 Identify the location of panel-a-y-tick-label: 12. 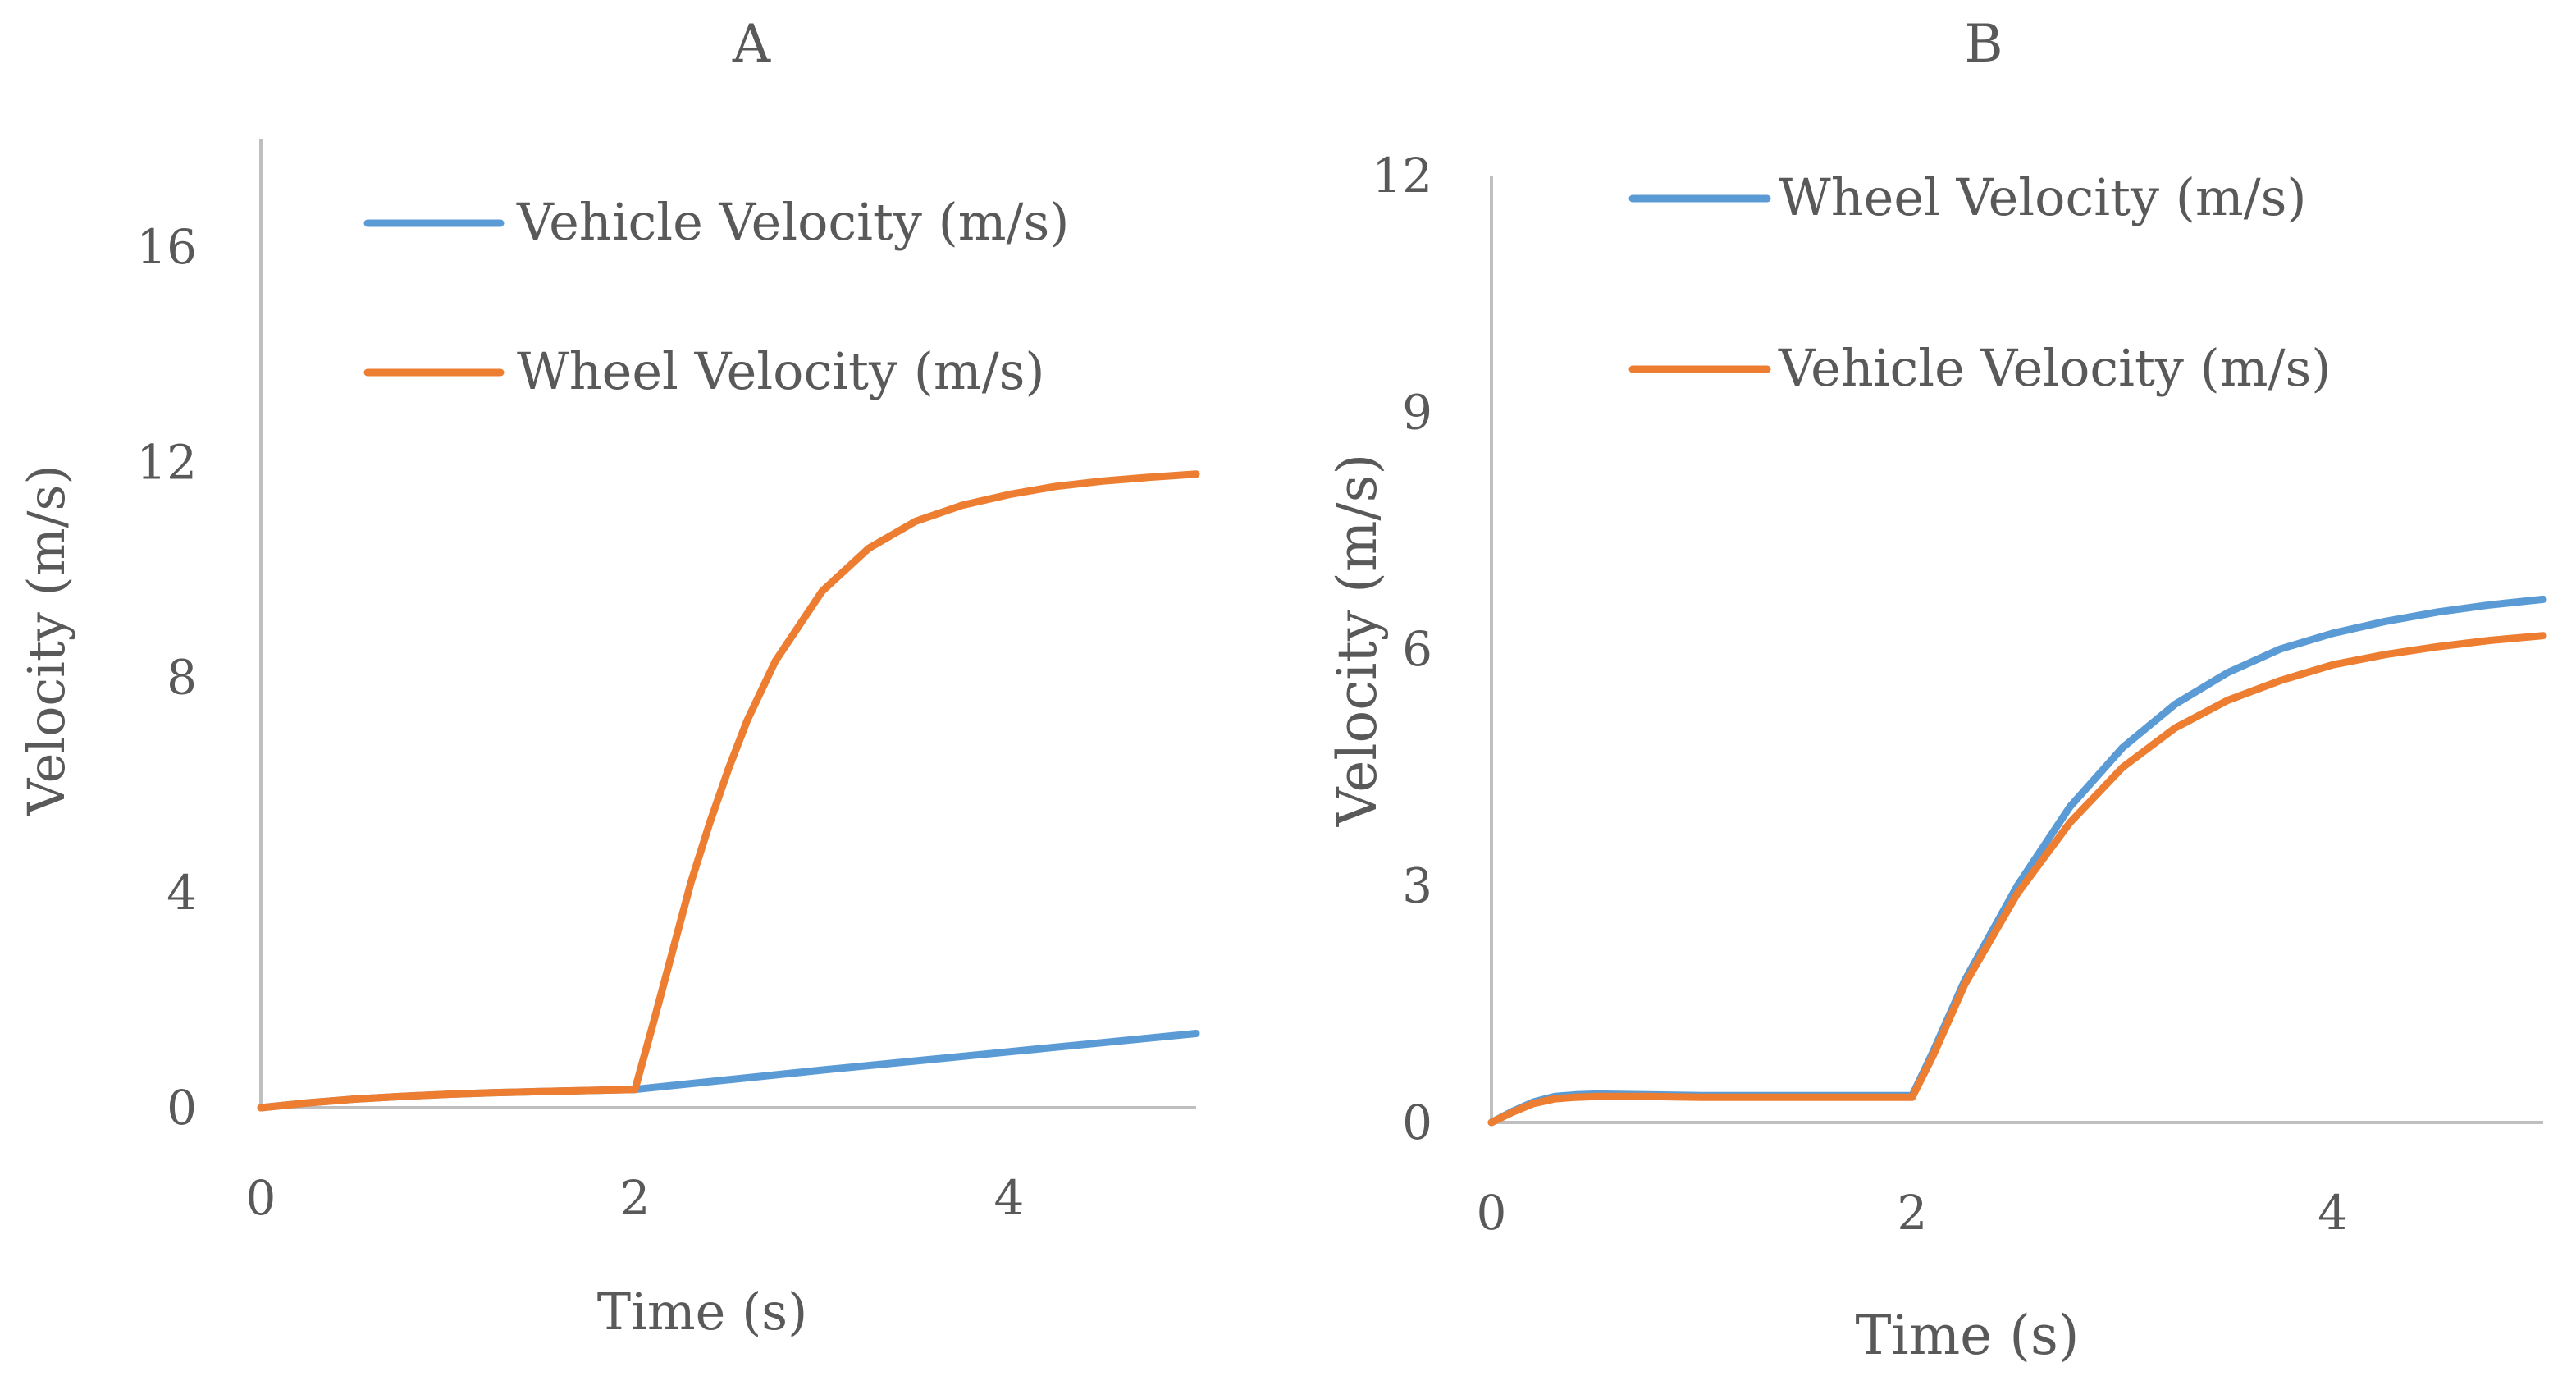
(167, 462).